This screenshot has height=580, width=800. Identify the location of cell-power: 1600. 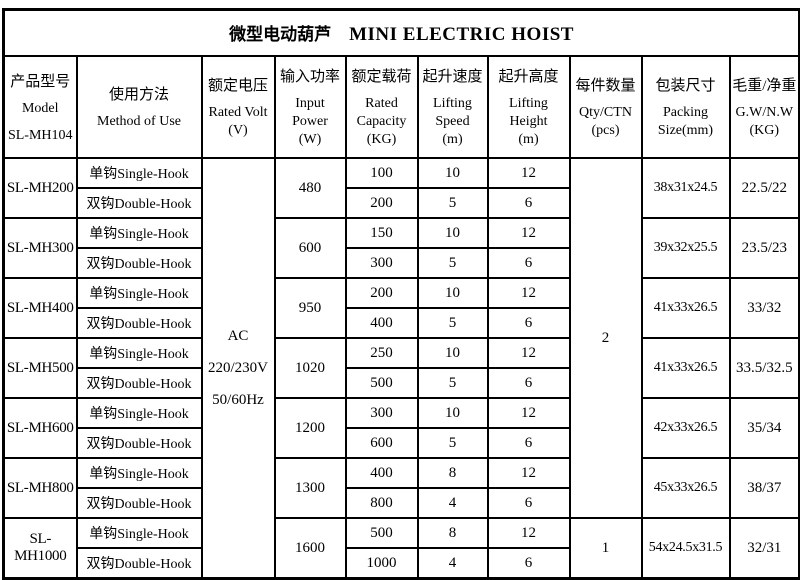
(310, 548).